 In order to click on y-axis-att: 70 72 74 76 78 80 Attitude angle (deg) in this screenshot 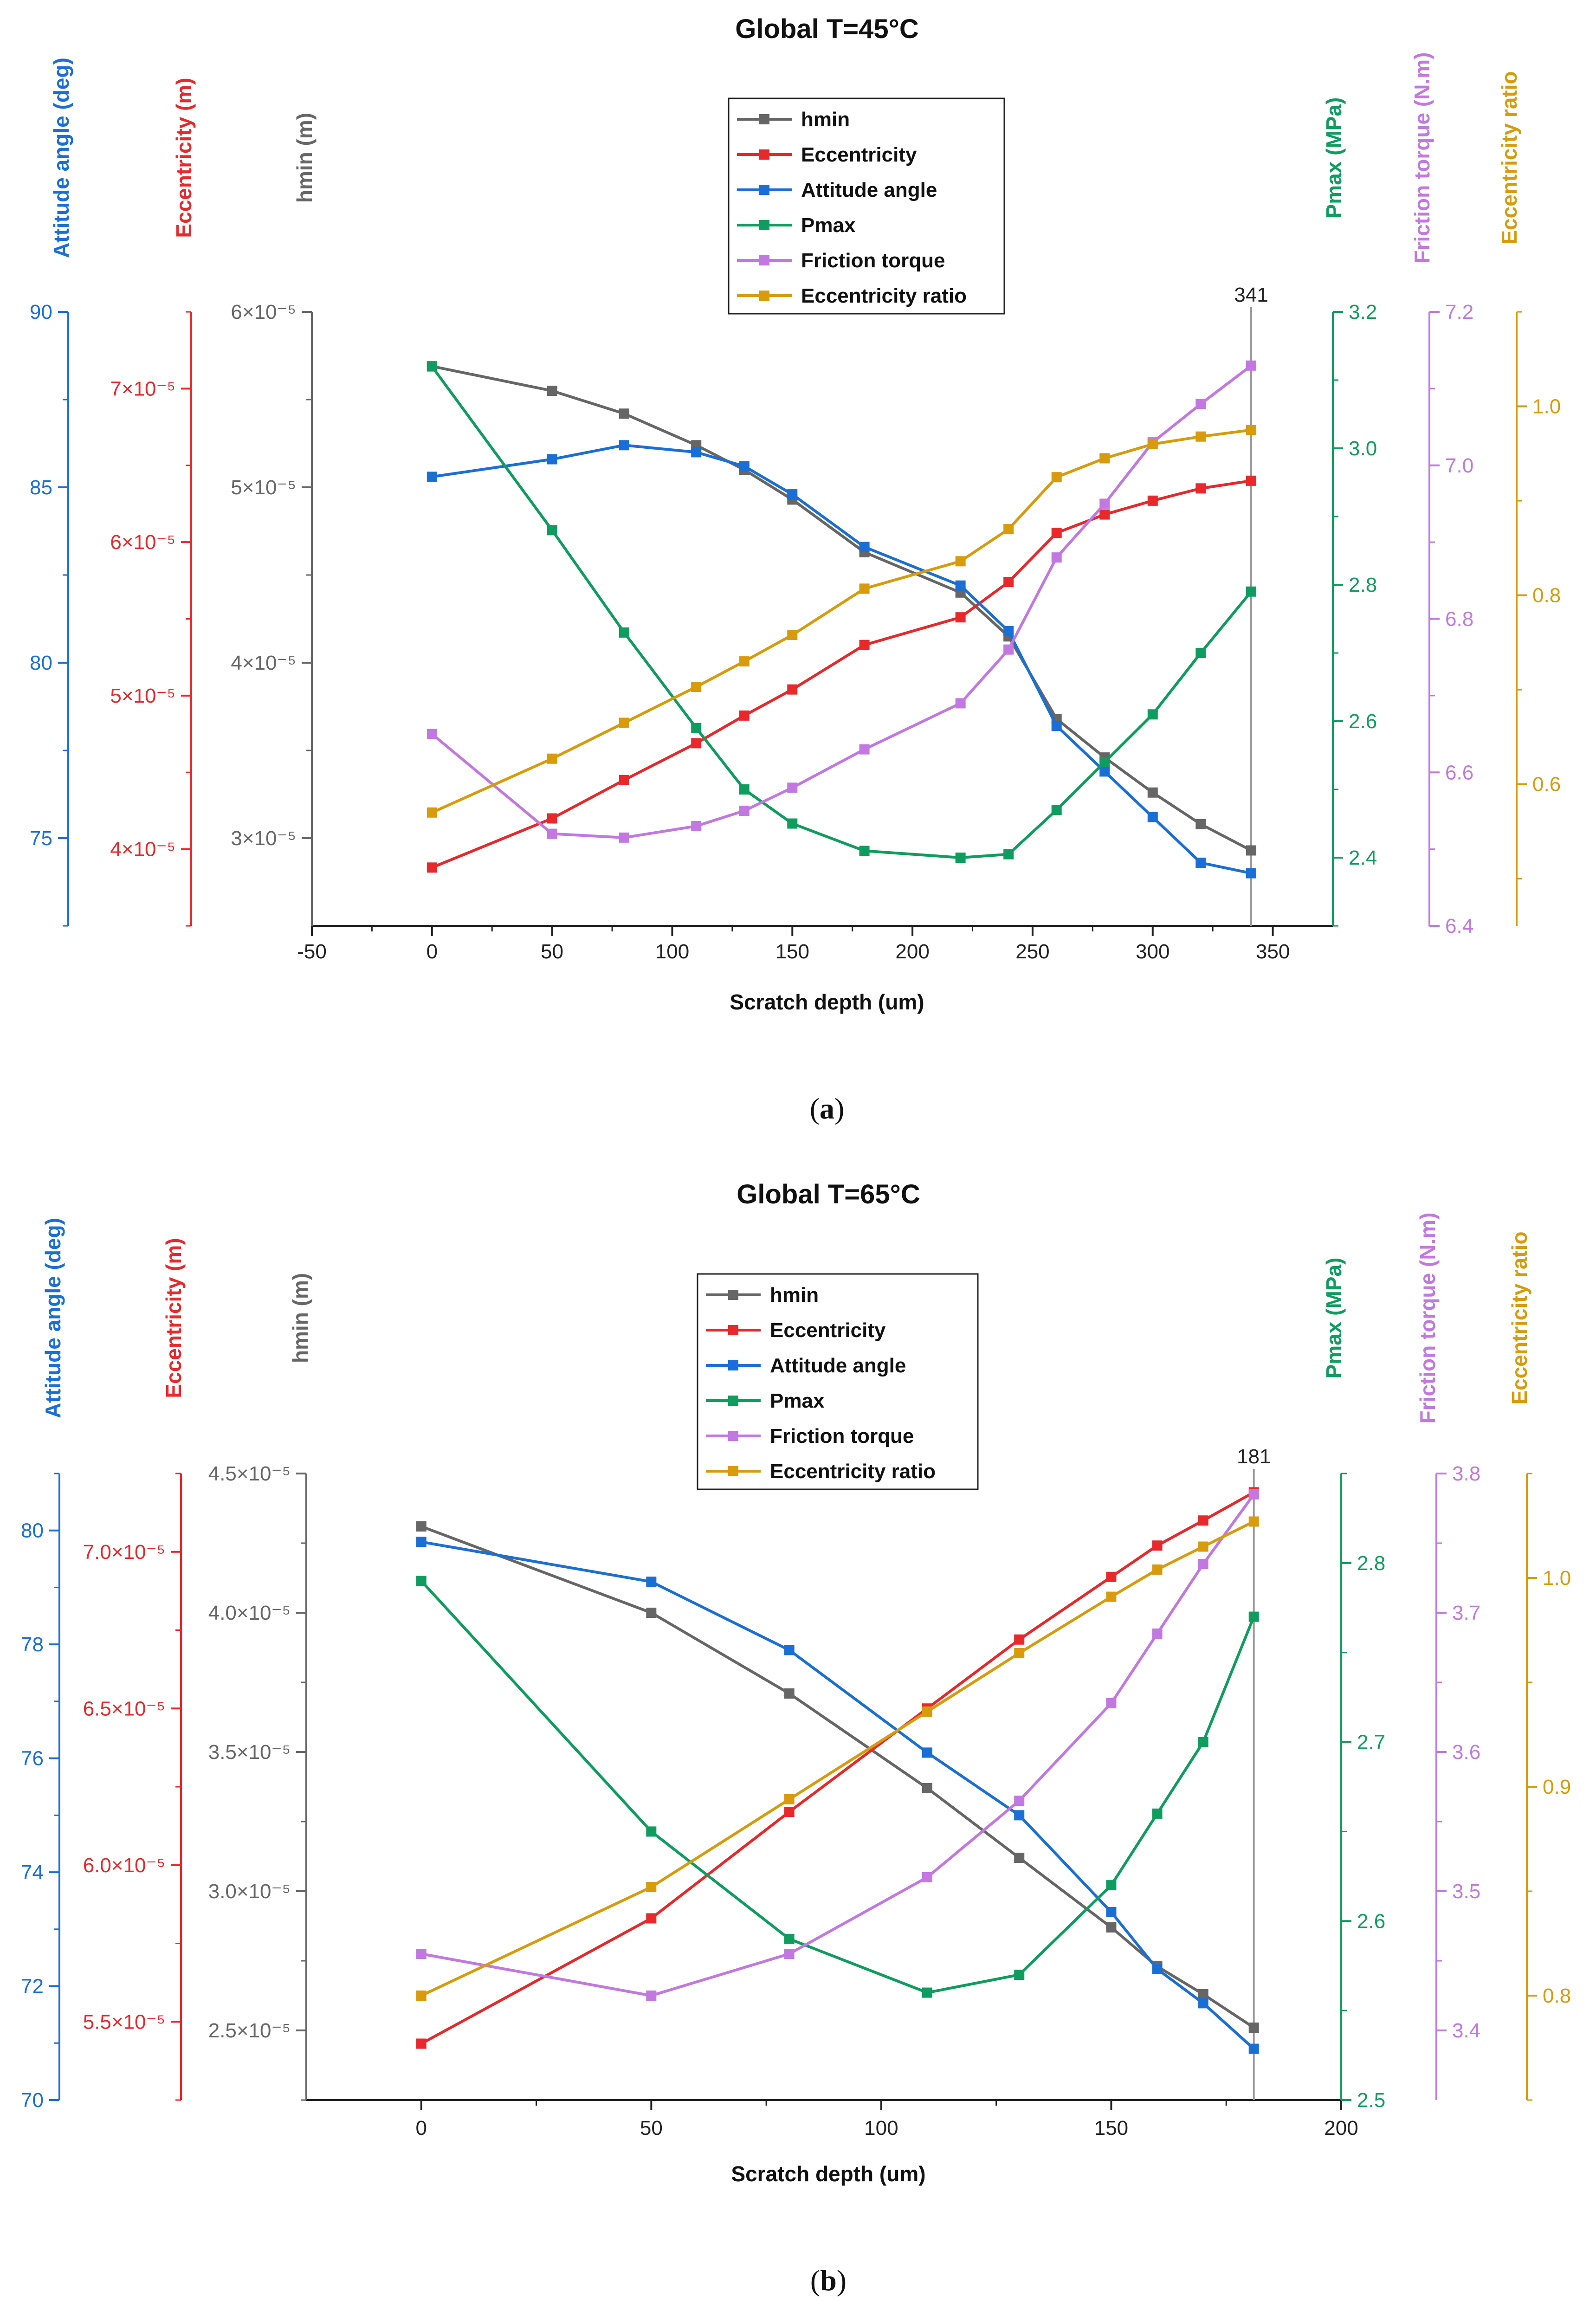, I will do `click(43, 1665)`.